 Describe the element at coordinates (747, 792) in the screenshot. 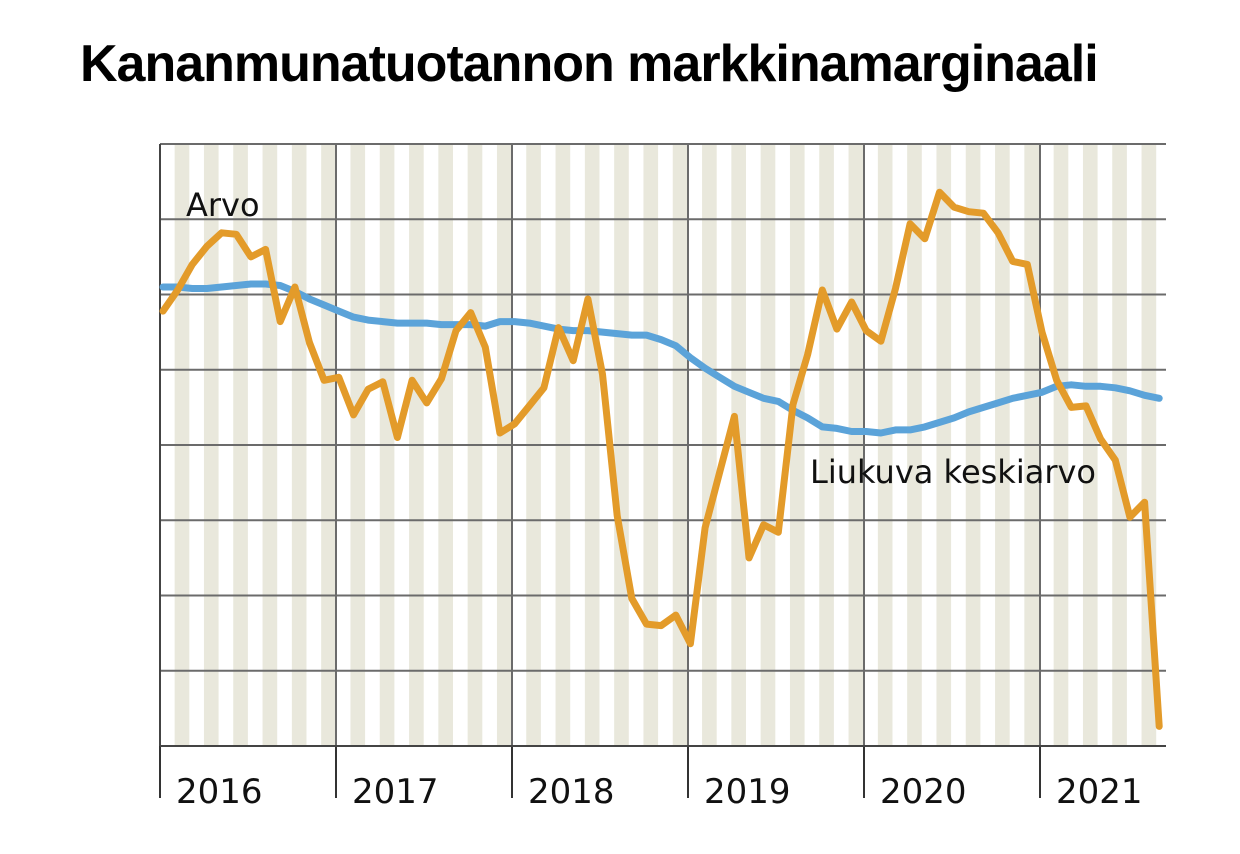

I see `year-label: 2019` at that location.